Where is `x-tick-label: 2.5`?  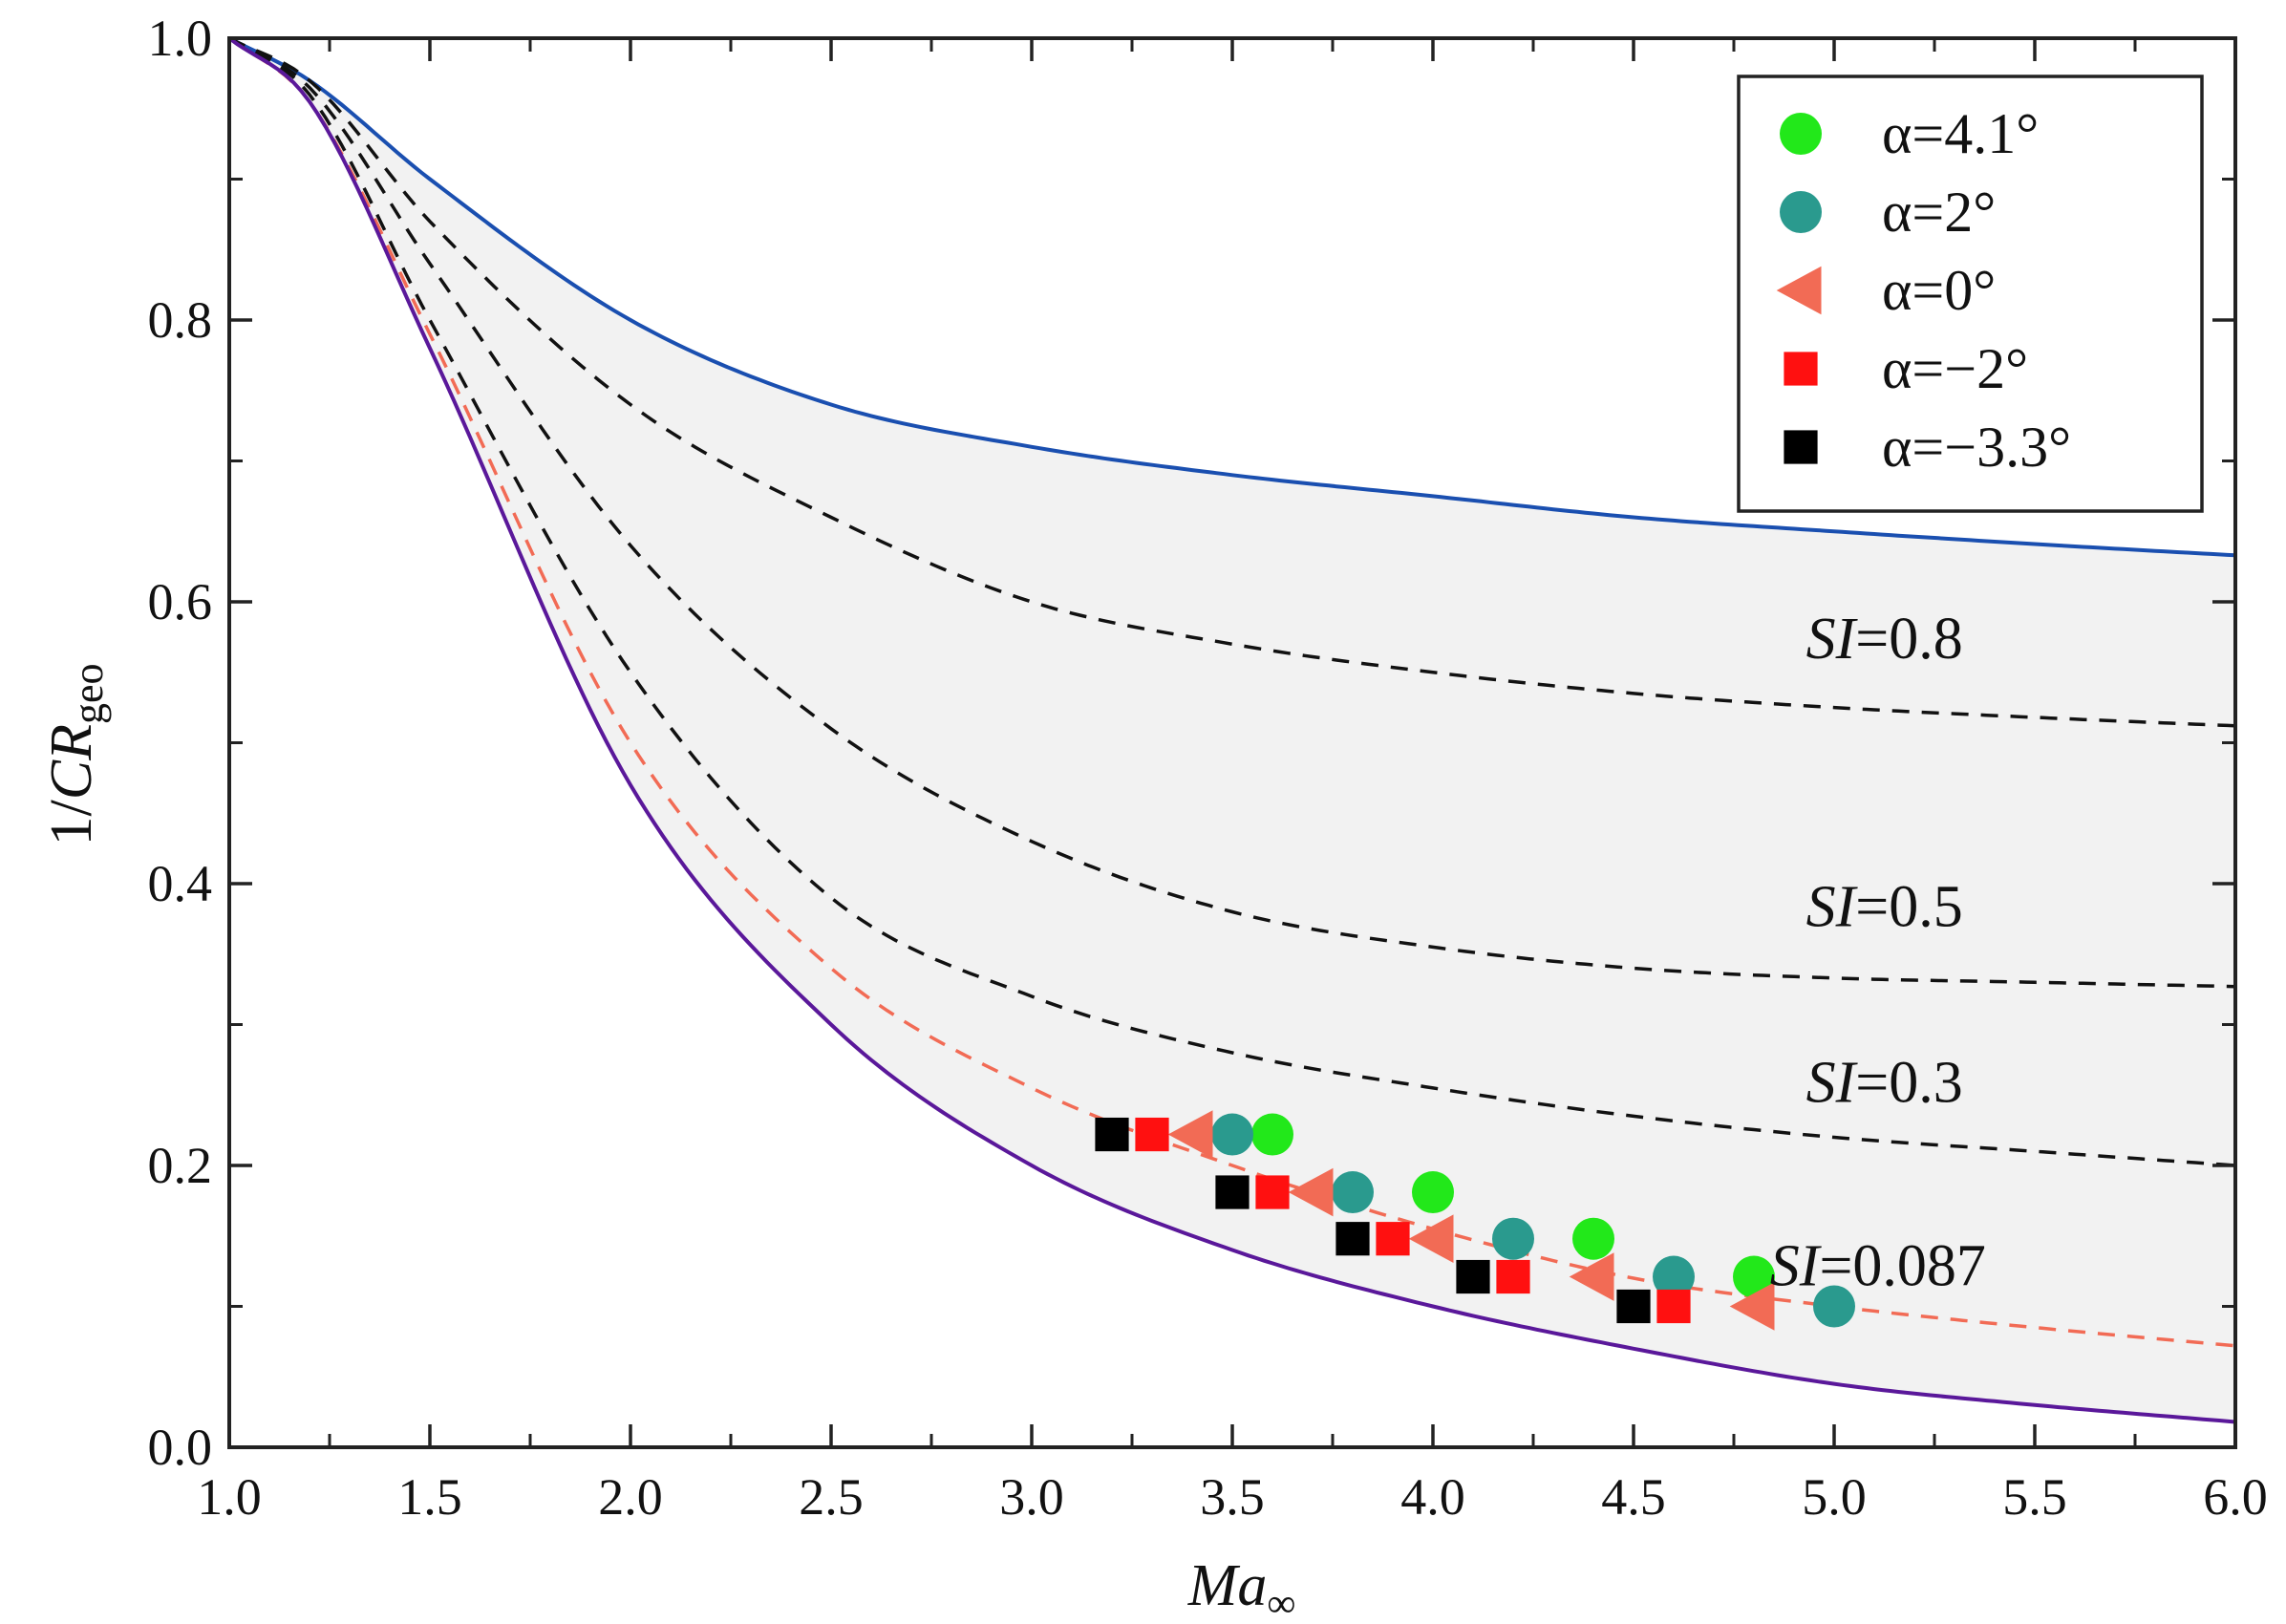 x-tick-label: 2.5 is located at coordinates (831, 1497).